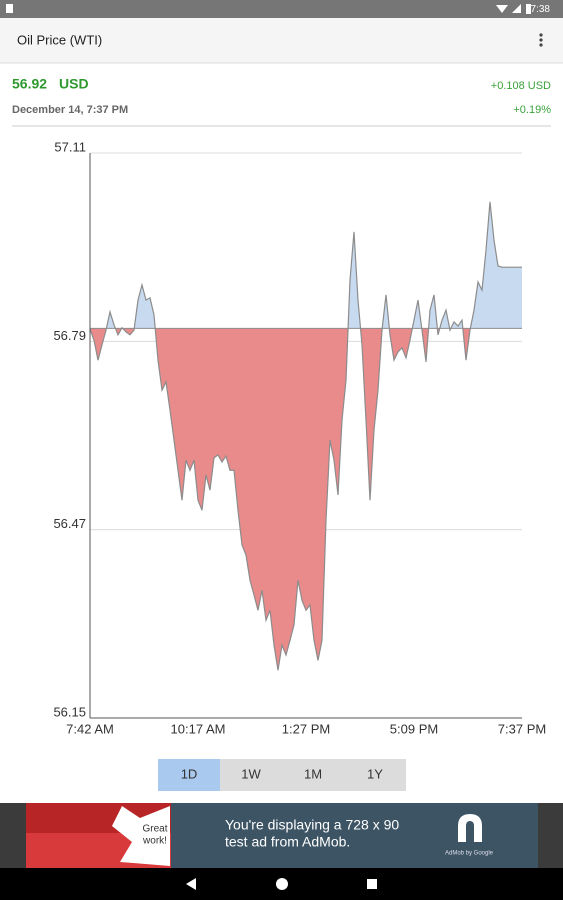 The height and width of the screenshot is (900, 563). I want to click on ad-badge-line: work!, so click(154, 841).